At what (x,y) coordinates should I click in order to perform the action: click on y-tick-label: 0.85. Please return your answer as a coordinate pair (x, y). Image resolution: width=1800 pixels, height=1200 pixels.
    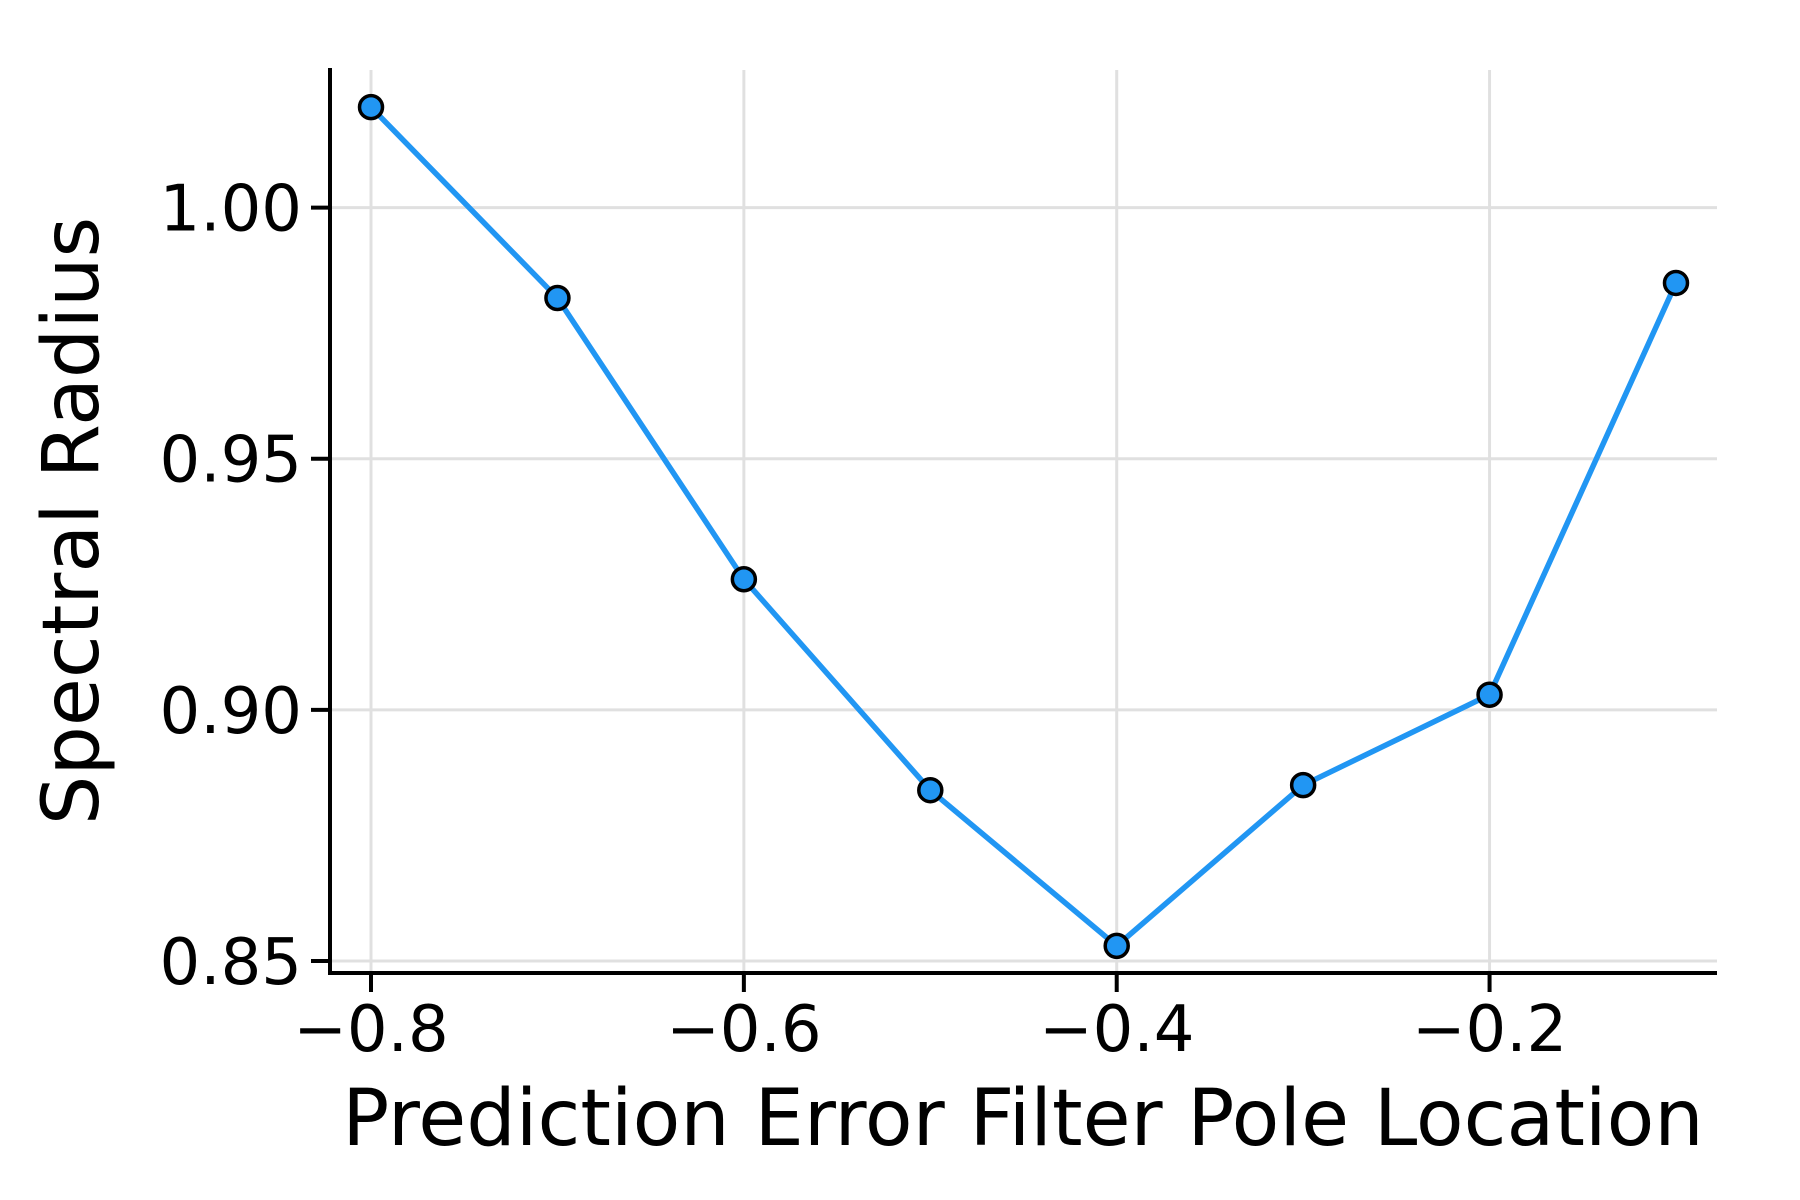
    Looking at the image, I should click on (231, 963).